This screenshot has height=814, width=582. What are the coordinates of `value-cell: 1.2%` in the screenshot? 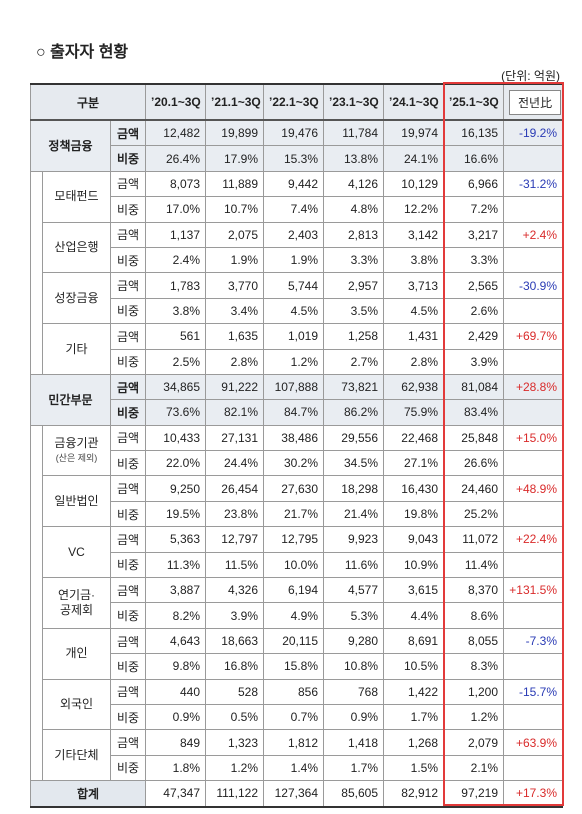 It's located at (234, 768).